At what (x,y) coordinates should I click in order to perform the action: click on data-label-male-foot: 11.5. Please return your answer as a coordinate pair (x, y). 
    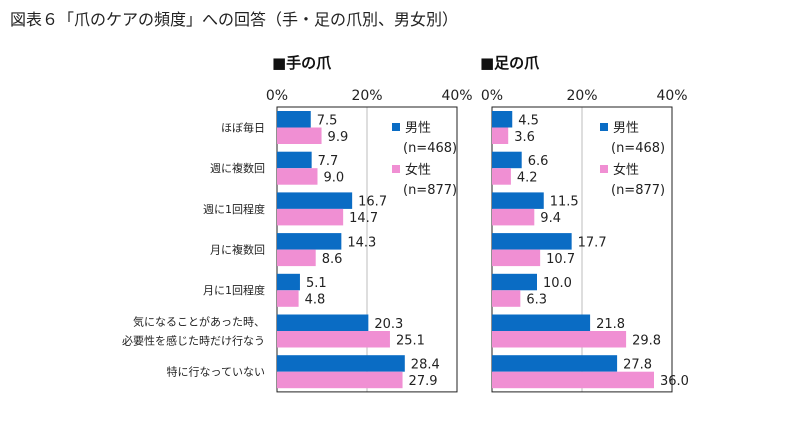
    Looking at the image, I should click on (564, 202).